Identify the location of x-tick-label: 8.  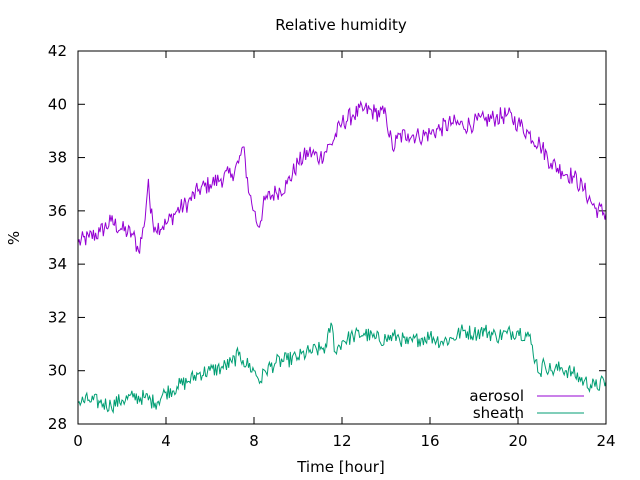
(254, 441).